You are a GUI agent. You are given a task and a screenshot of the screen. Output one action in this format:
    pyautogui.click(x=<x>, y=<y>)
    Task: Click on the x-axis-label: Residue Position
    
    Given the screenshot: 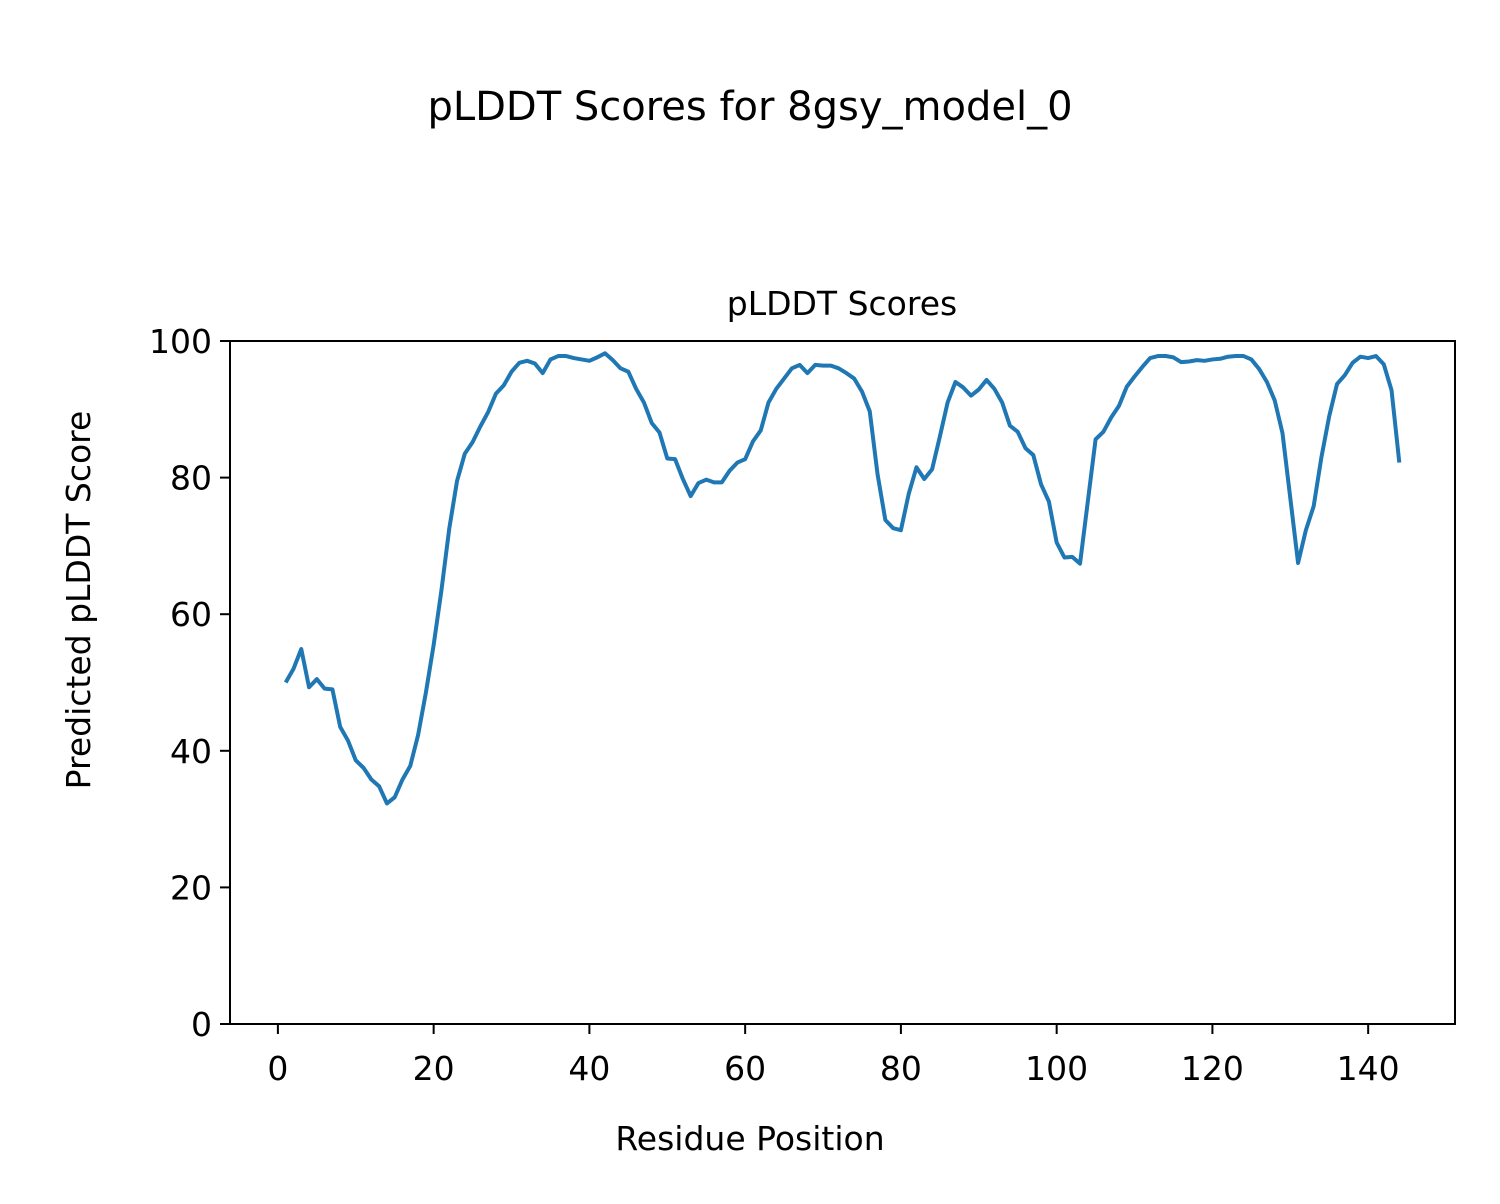 What is the action you would take?
    pyautogui.click(x=749, y=1138)
    